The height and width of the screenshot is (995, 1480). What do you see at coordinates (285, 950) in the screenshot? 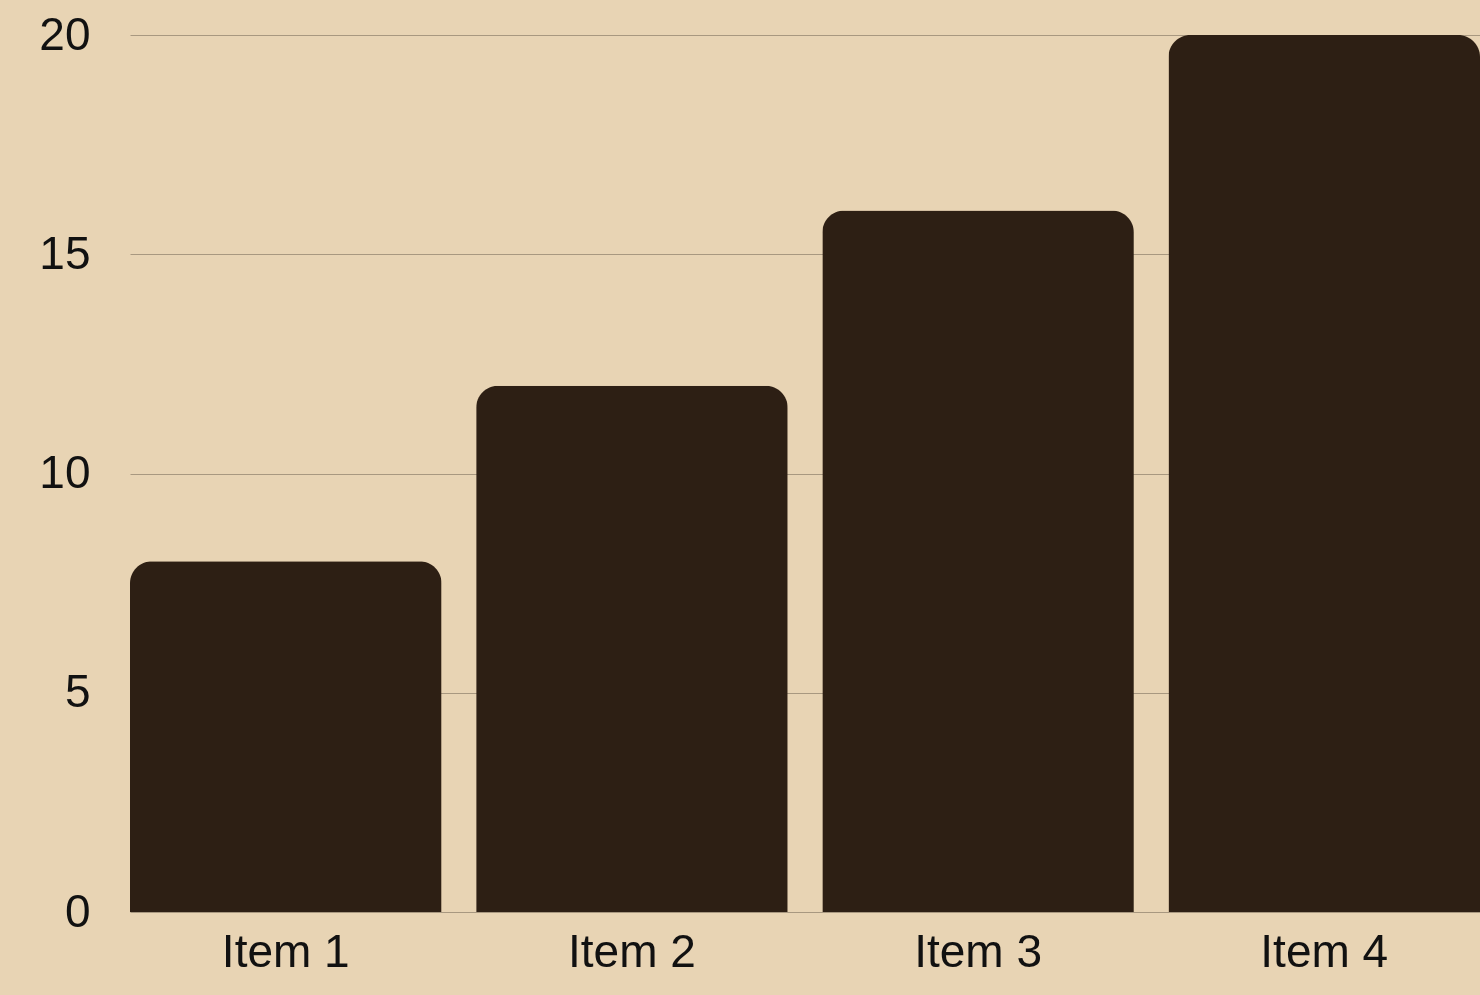
I see `x-tick-label: Item 1` at bounding box center [285, 950].